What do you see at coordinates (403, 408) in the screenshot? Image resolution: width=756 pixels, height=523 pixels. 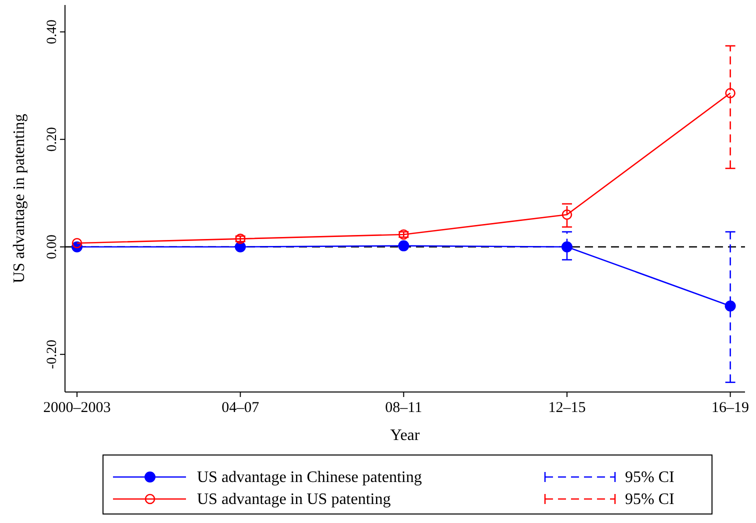 I see `x-tick-label: 08–11` at bounding box center [403, 408].